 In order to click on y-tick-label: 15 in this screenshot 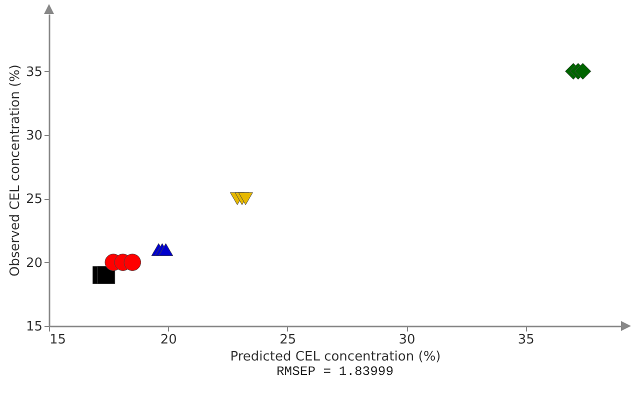, I will do `click(34, 327)`.